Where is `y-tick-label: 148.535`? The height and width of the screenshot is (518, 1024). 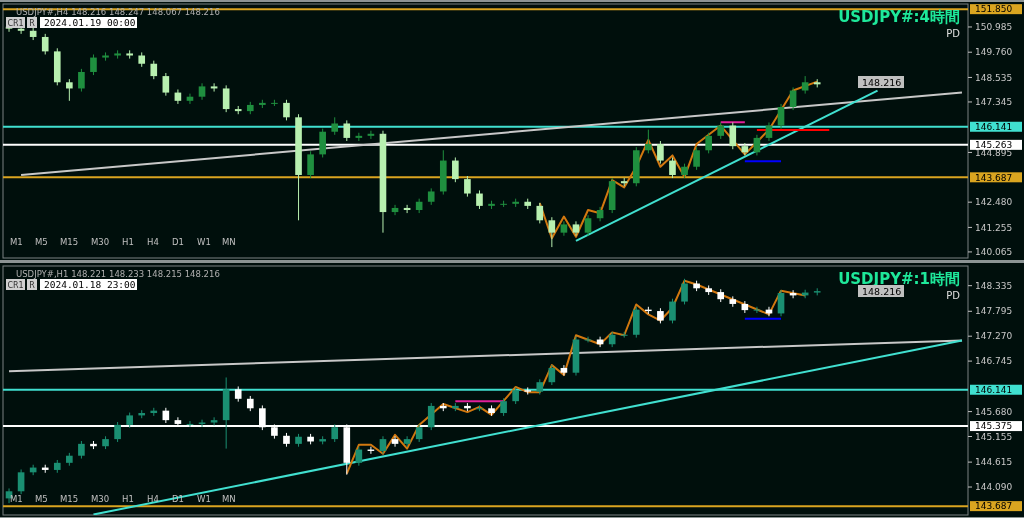 y-tick-label: 148.535 is located at coordinates (994, 77).